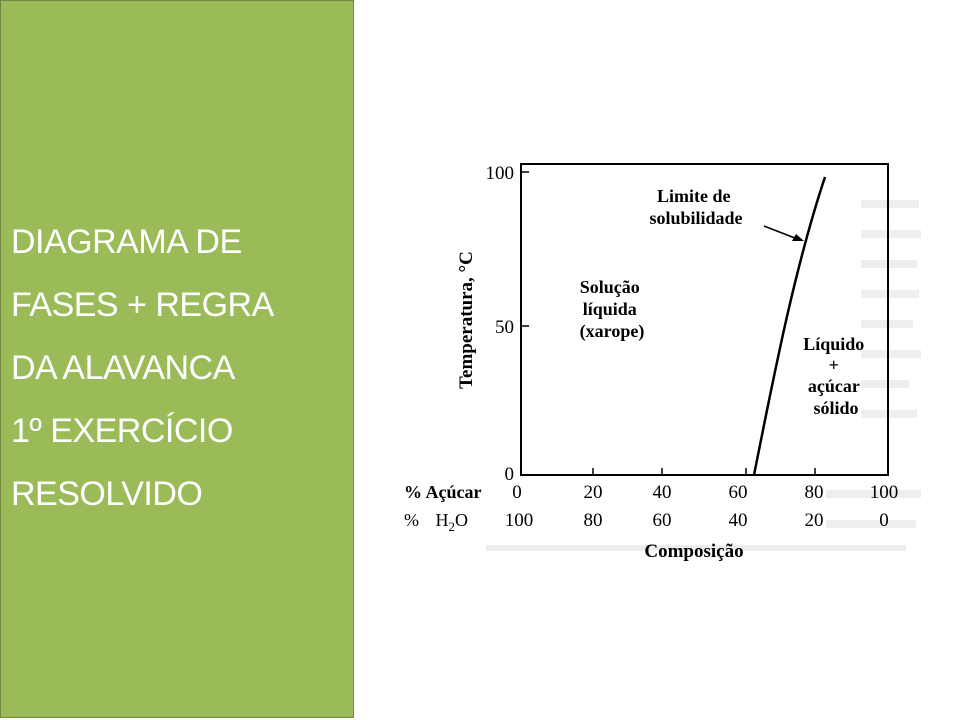 The height and width of the screenshot is (720, 960). Describe the element at coordinates (519, 520) in the screenshot. I see `x-row2-tick: 100` at that location.